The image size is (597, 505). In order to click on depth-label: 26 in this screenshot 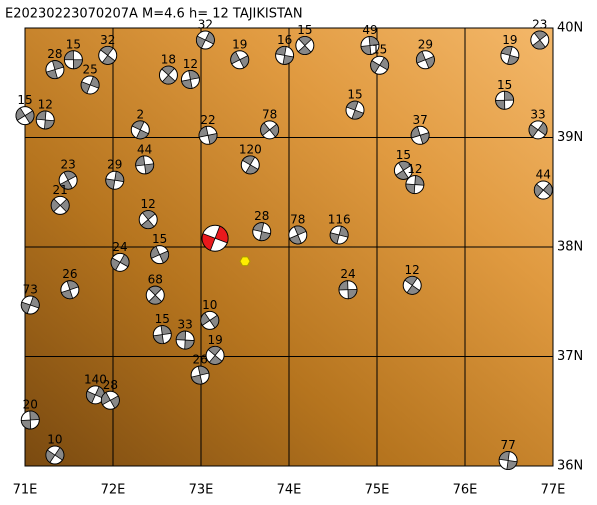, I will do `click(69, 274)`.